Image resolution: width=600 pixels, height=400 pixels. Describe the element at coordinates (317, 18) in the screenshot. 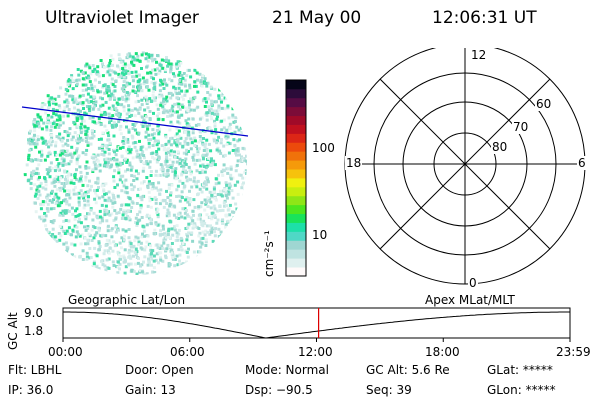

I see `observation-date: 21 May 00` at that location.